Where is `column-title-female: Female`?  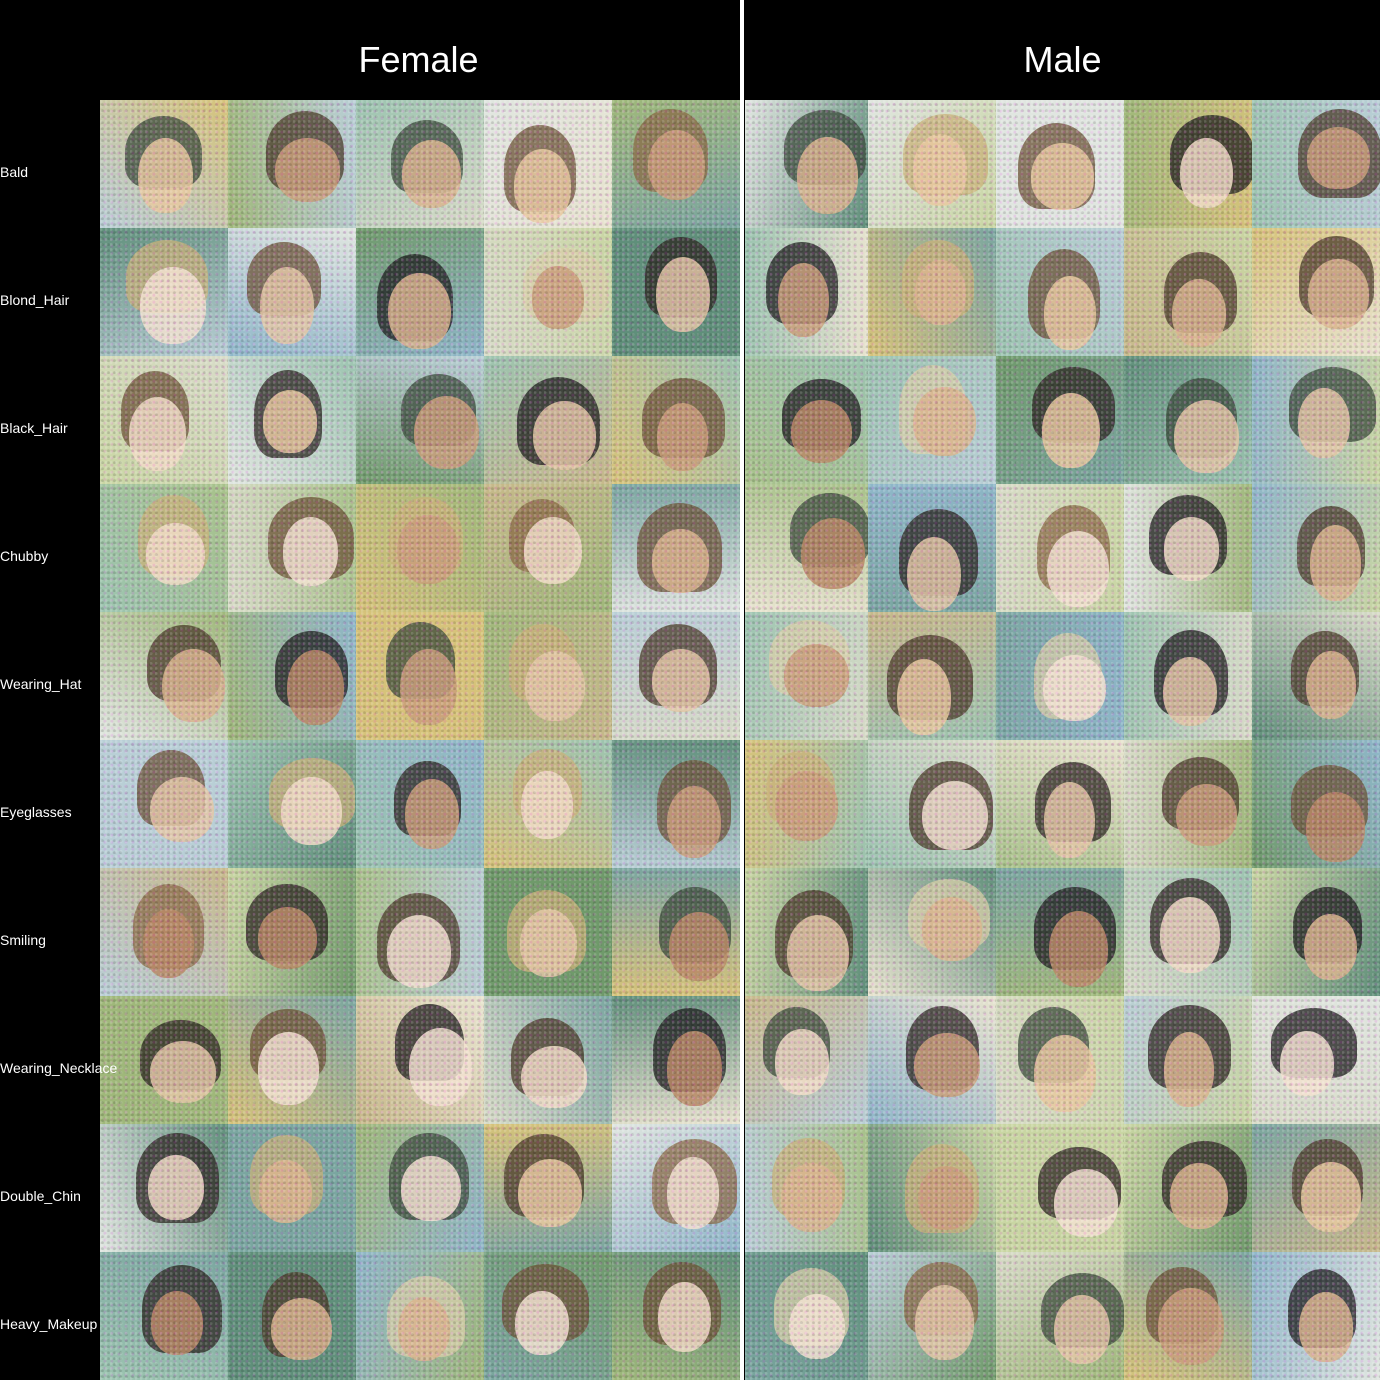
column-title-female: Female is located at coordinates (418, 59).